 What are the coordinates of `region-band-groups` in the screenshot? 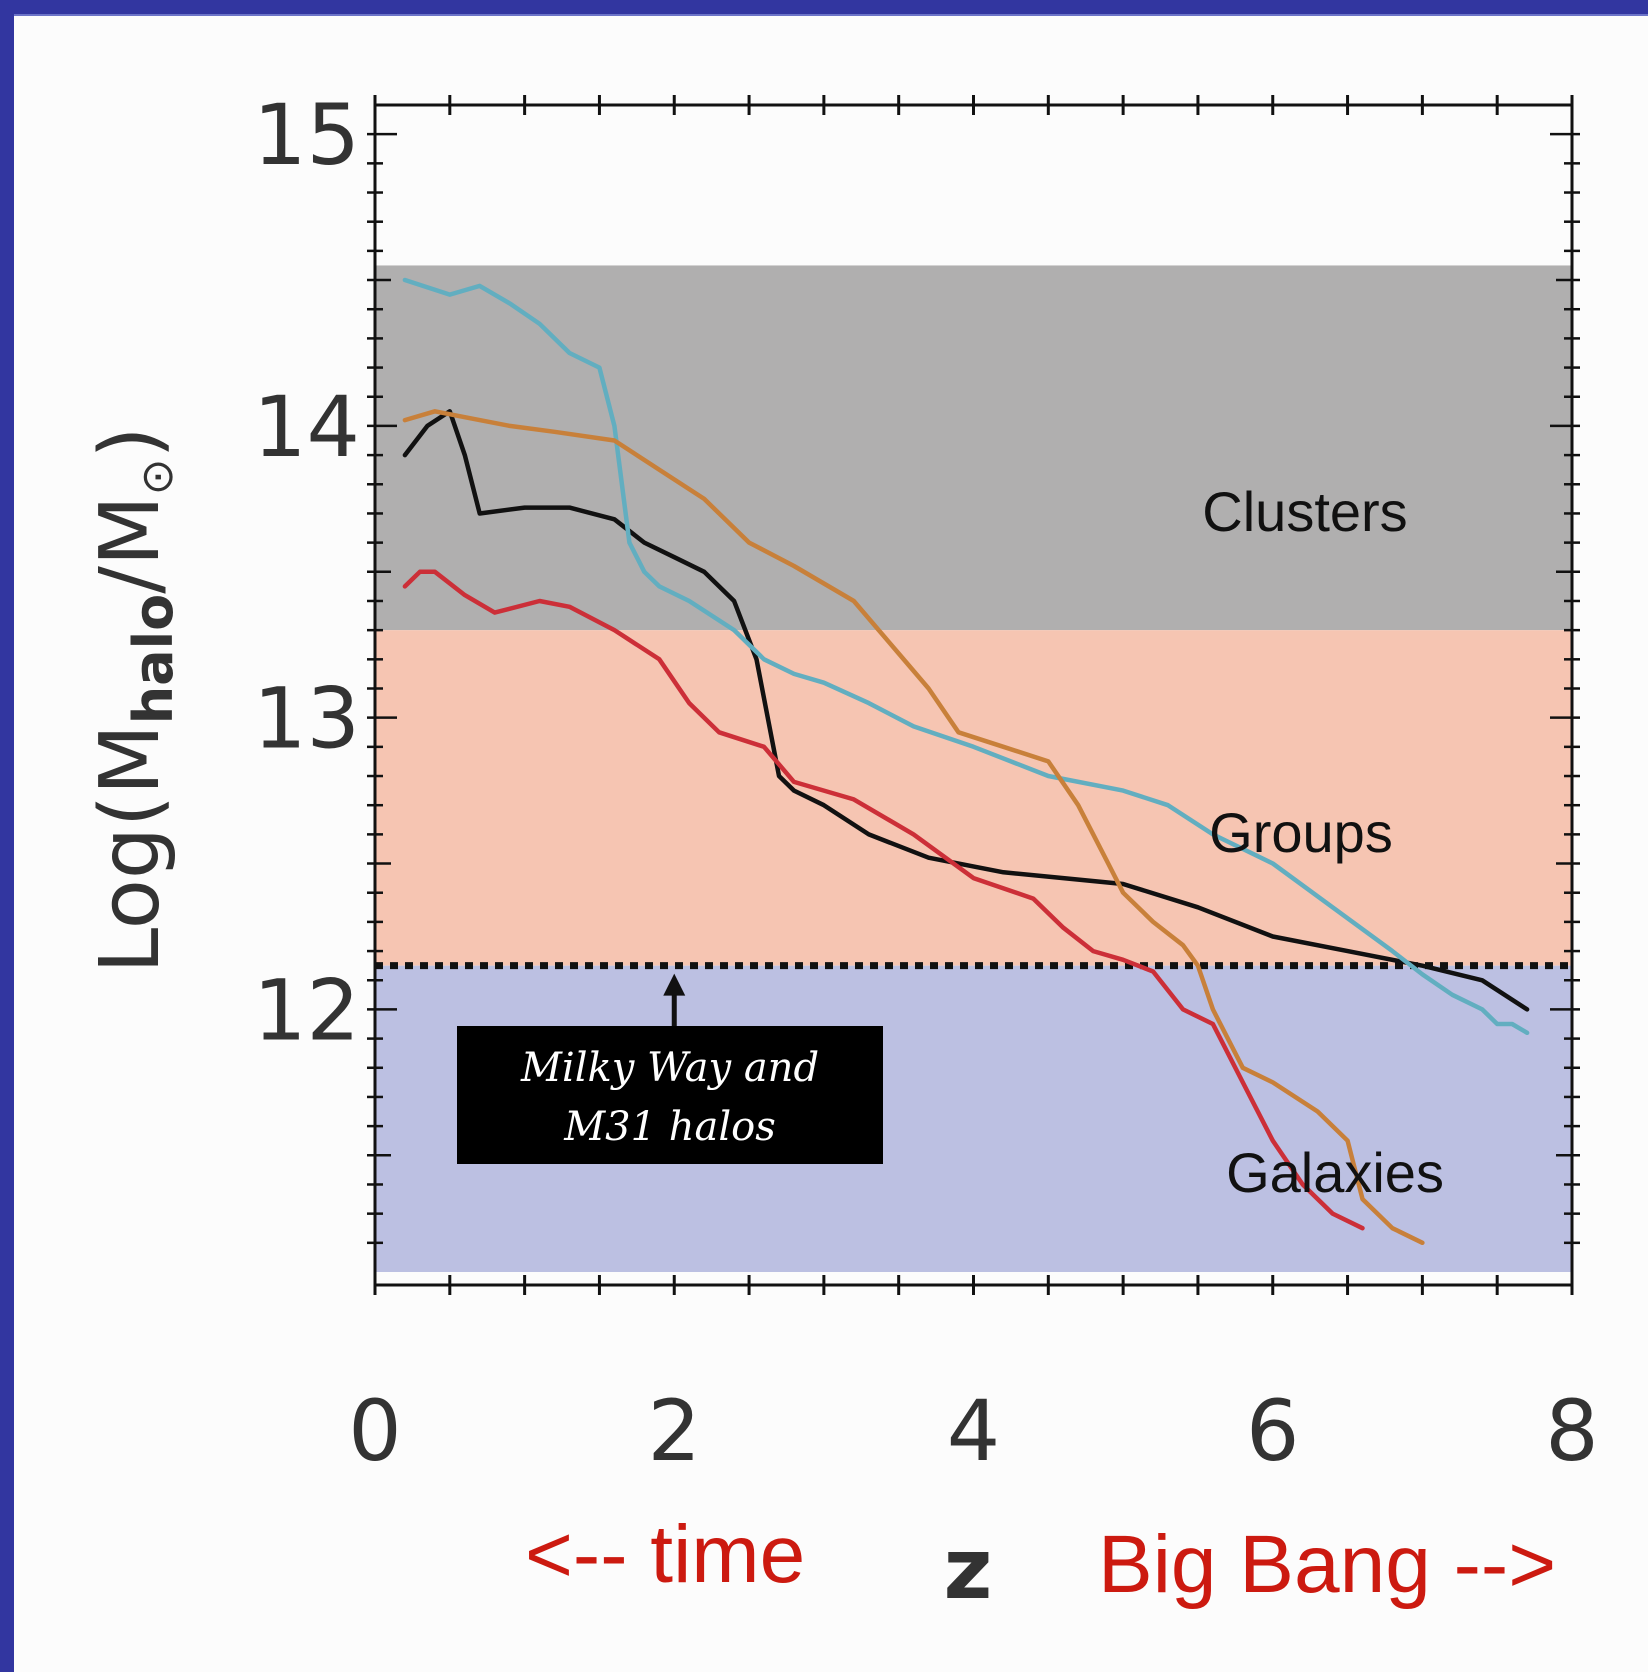 It's located at (973, 798).